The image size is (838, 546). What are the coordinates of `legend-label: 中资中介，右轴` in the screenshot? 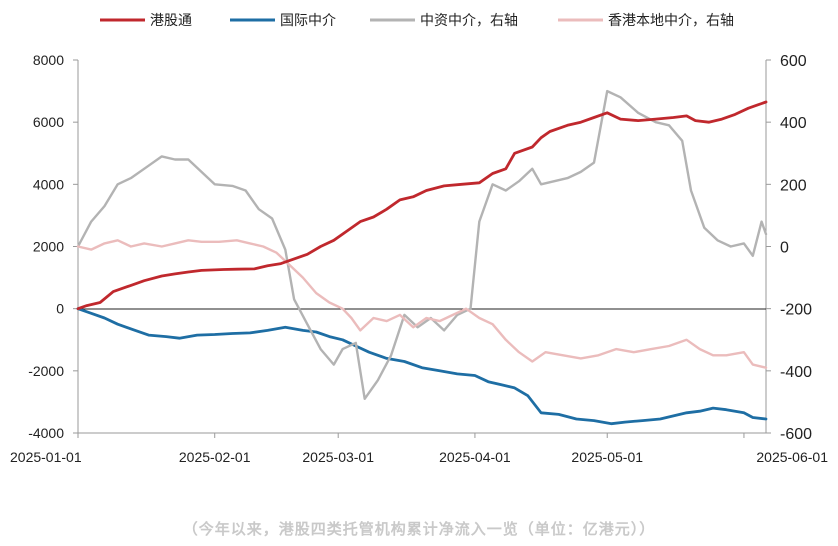 It's located at (469, 20).